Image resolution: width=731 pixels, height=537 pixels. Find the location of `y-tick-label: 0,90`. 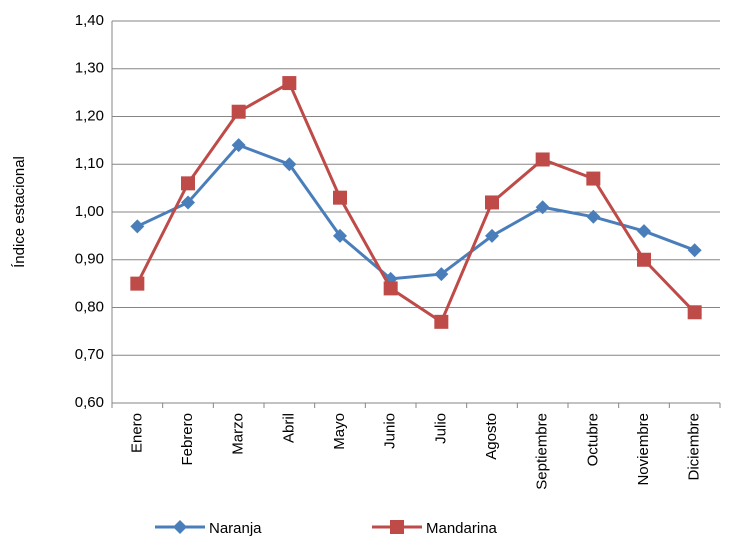

y-tick-label: 0,90 is located at coordinates (89, 259).